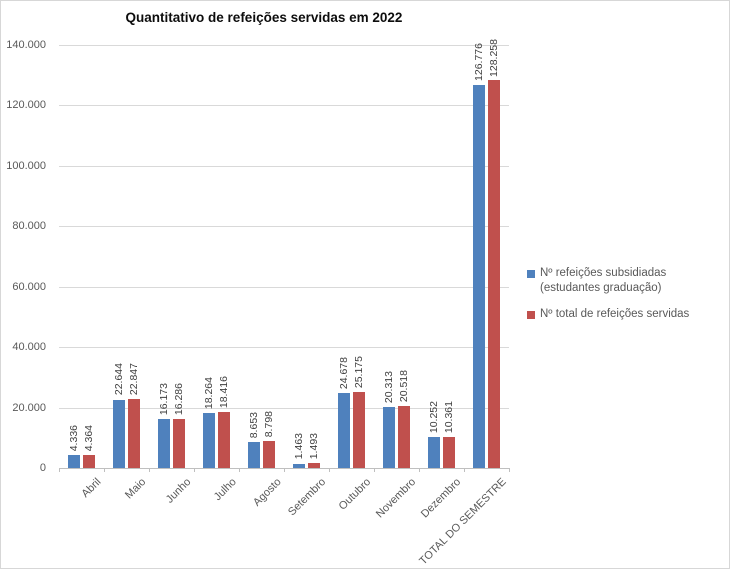  I want to click on y-tick-label: 80.000, so click(29, 226).